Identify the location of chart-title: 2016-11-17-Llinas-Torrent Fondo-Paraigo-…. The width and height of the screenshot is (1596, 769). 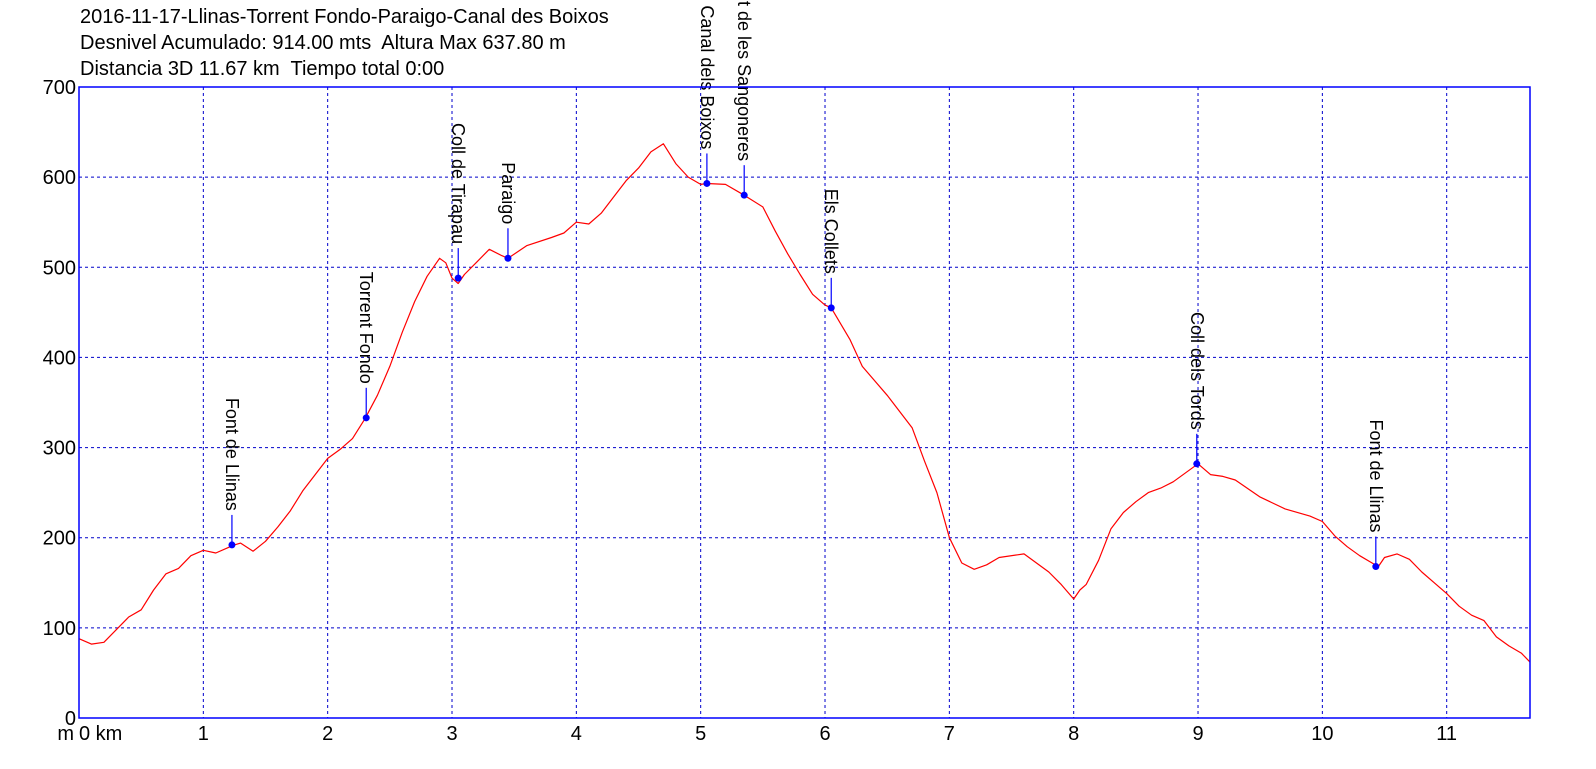
(344, 17).